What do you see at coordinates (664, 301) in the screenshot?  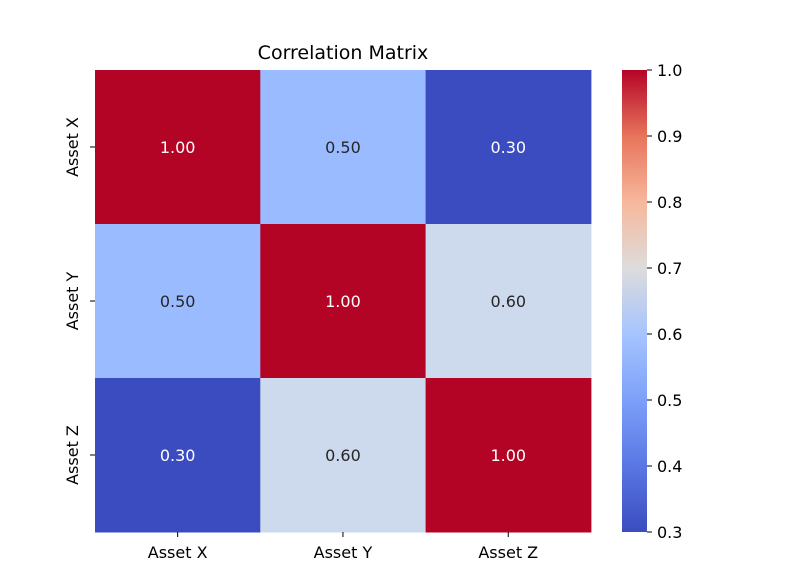 I see `colorbar-axis: 0.3 0.4 0.5 0.6 0.7 0.8 0.9 1.0` at bounding box center [664, 301].